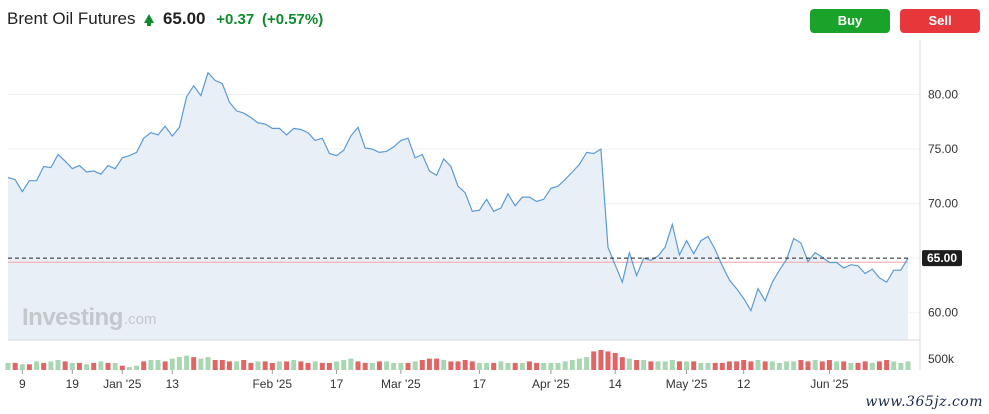  What do you see at coordinates (943, 95) in the screenshot?
I see `y-tick-label: 80.00` at bounding box center [943, 95].